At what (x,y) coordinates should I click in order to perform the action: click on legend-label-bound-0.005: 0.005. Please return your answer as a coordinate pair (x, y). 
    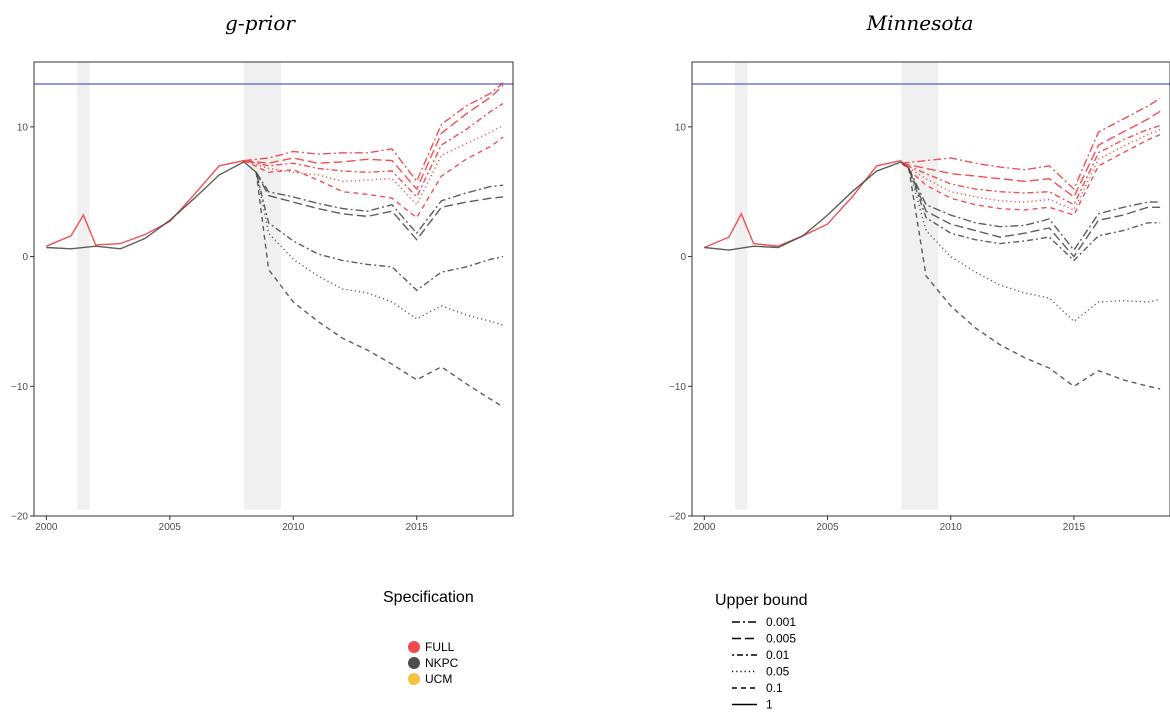
    Looking at the image, I should click on (781, 639).